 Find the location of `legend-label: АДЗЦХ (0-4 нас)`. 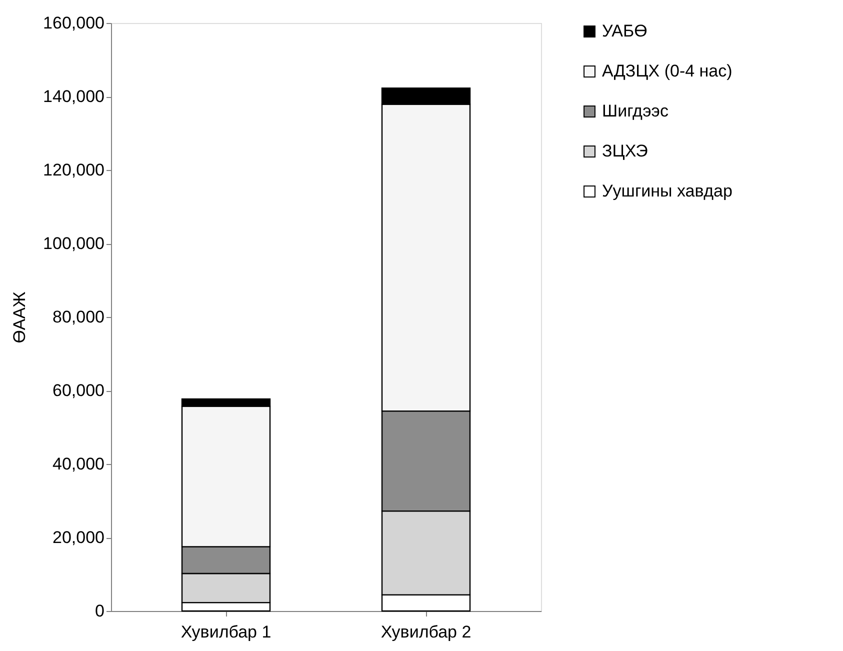

legend-label: АДЗЦХ (0-4 нас) is located at coordinates (667, 71).